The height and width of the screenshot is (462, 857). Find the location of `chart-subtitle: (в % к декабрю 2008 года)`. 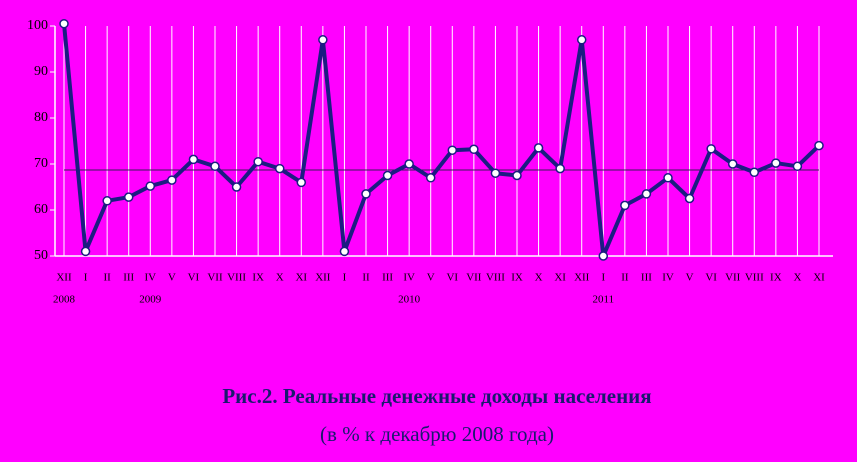

chart-subtitle: (в % к декабрю 2008 года) is located at coordinates (437, 434).